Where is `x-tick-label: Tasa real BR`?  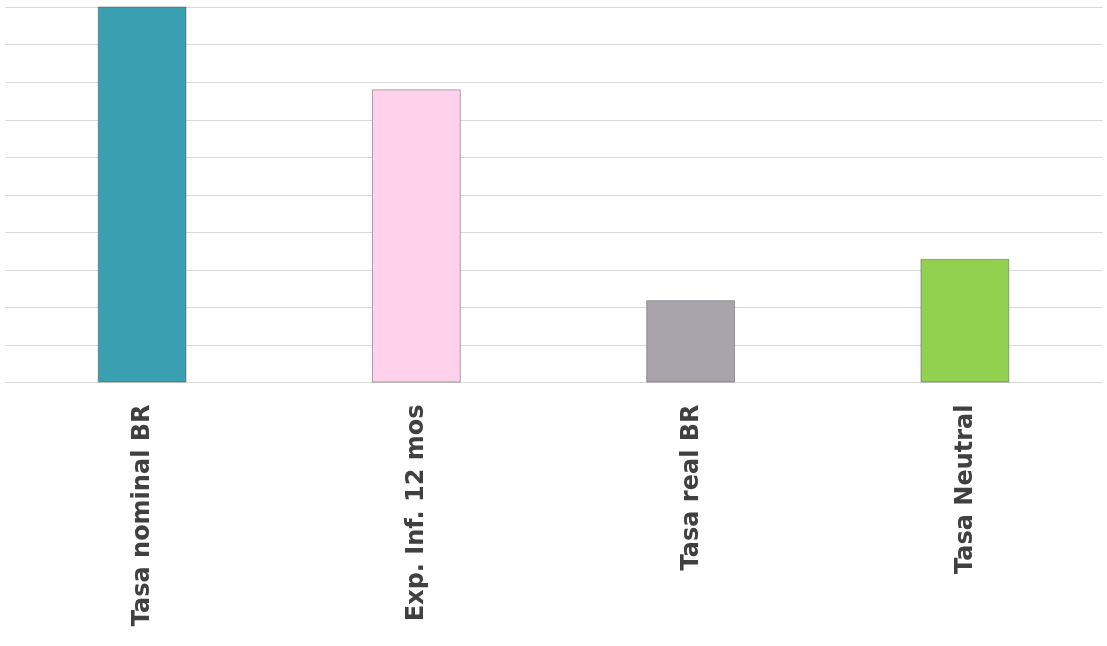 x-tick-label: Tasa real BR is located at coordinates (689, 487).